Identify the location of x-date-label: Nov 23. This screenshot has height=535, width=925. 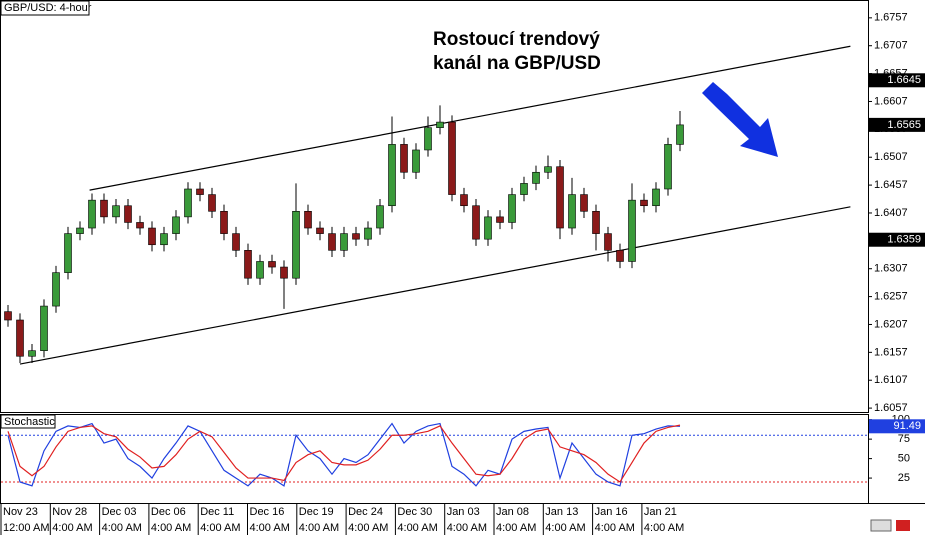
(20, 512).